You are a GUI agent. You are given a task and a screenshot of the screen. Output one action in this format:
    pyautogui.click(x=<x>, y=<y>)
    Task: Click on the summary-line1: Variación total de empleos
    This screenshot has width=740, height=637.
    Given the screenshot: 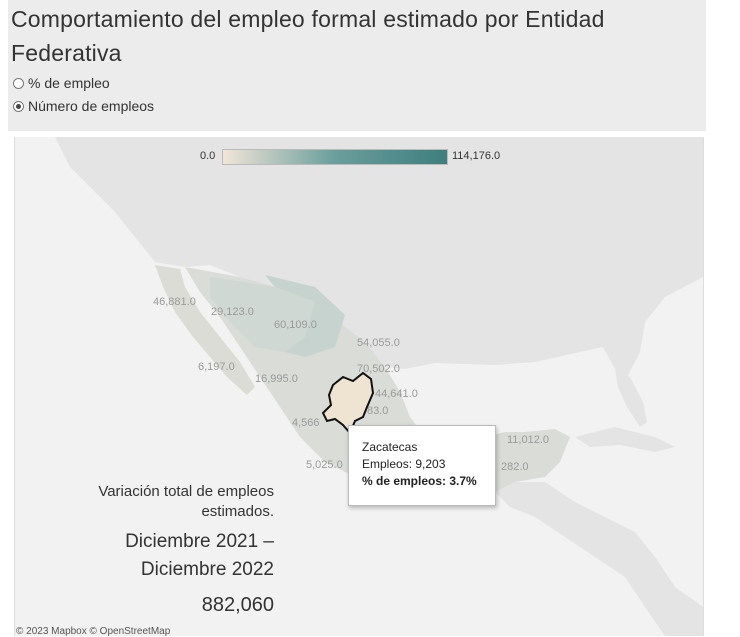 What is the action you would take?
    pyautogui.click(x=186, y=491)
    